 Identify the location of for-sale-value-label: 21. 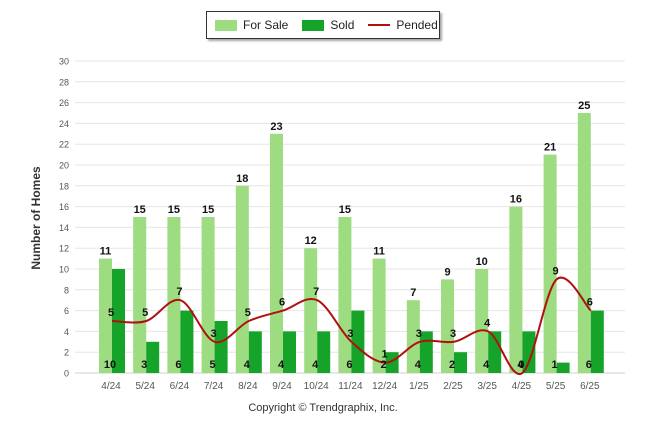
(550, 148).